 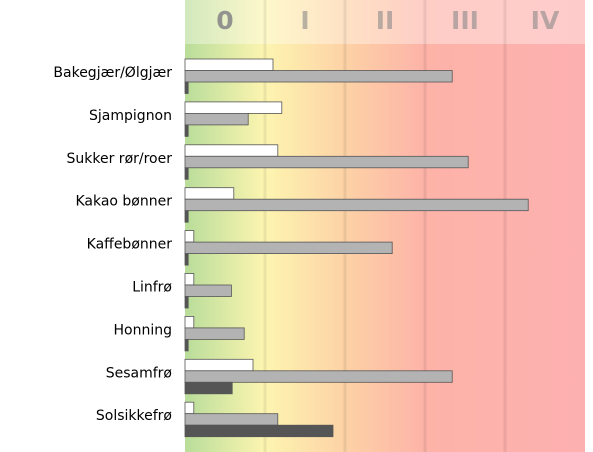 I want to click on category-label: Honning, so click(x=143, y=330).